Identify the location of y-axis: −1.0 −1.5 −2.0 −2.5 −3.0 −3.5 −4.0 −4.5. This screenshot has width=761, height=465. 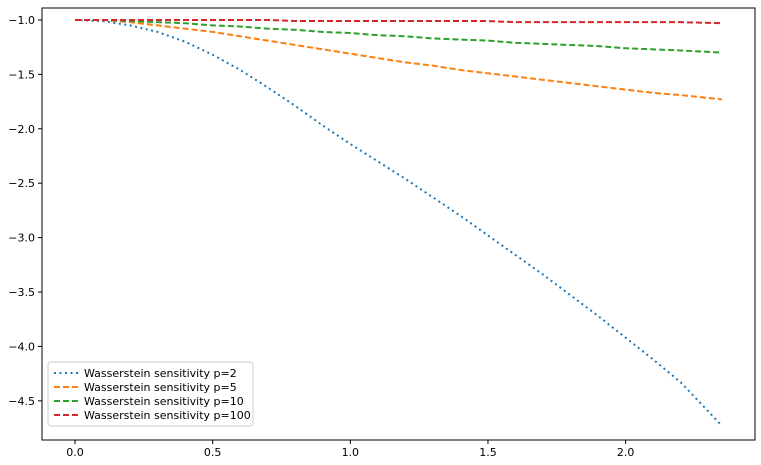
(25, 211).